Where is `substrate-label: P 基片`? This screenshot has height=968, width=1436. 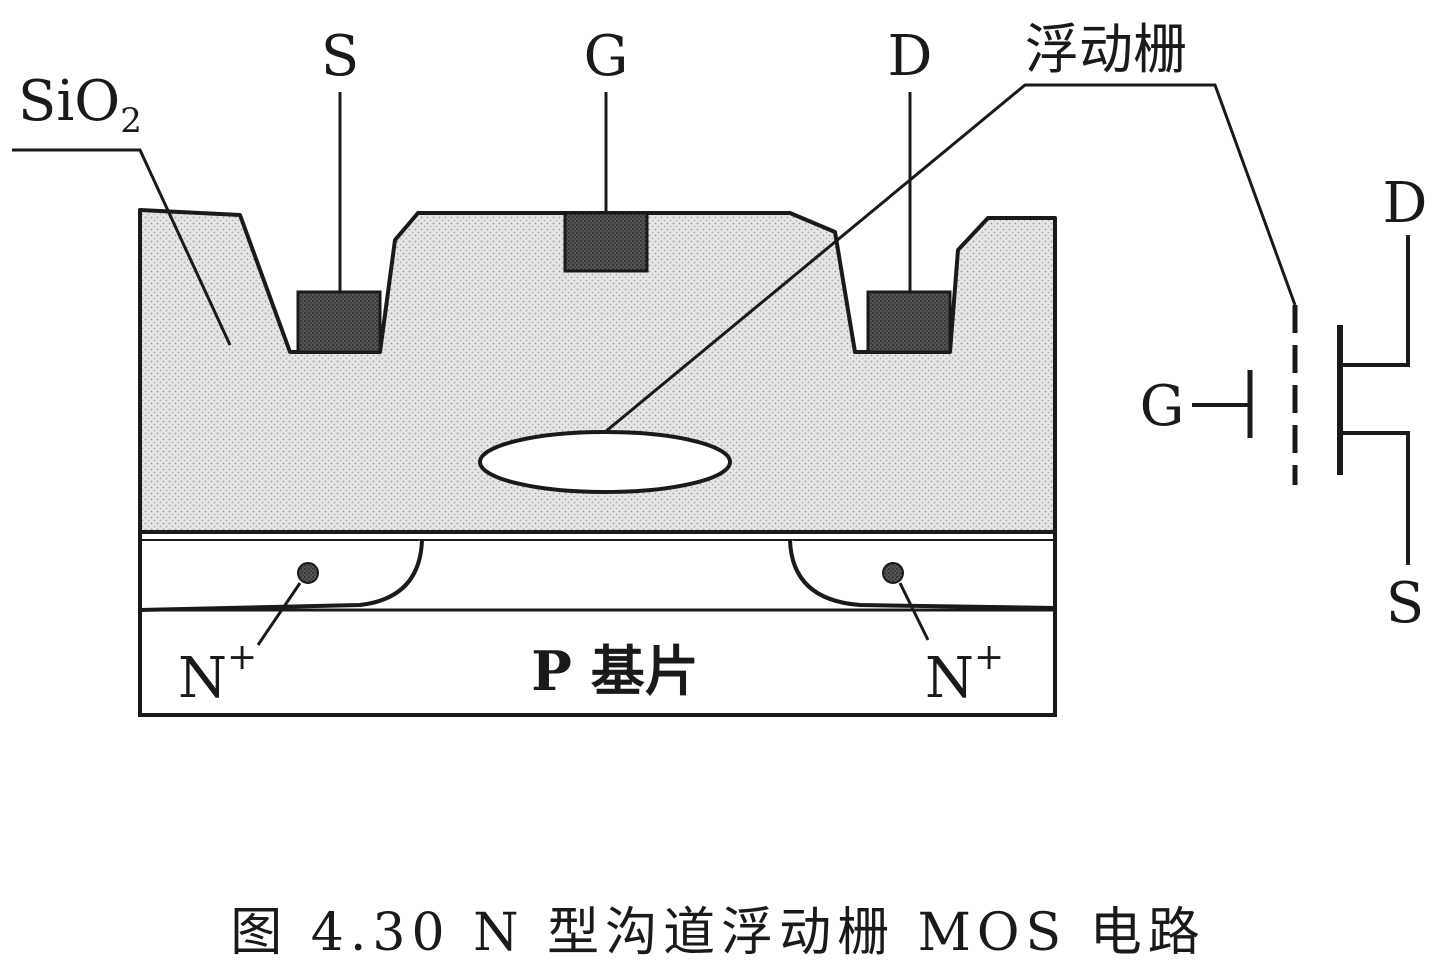 substrate-label: P 基片 is located at coordinates (614, 671).